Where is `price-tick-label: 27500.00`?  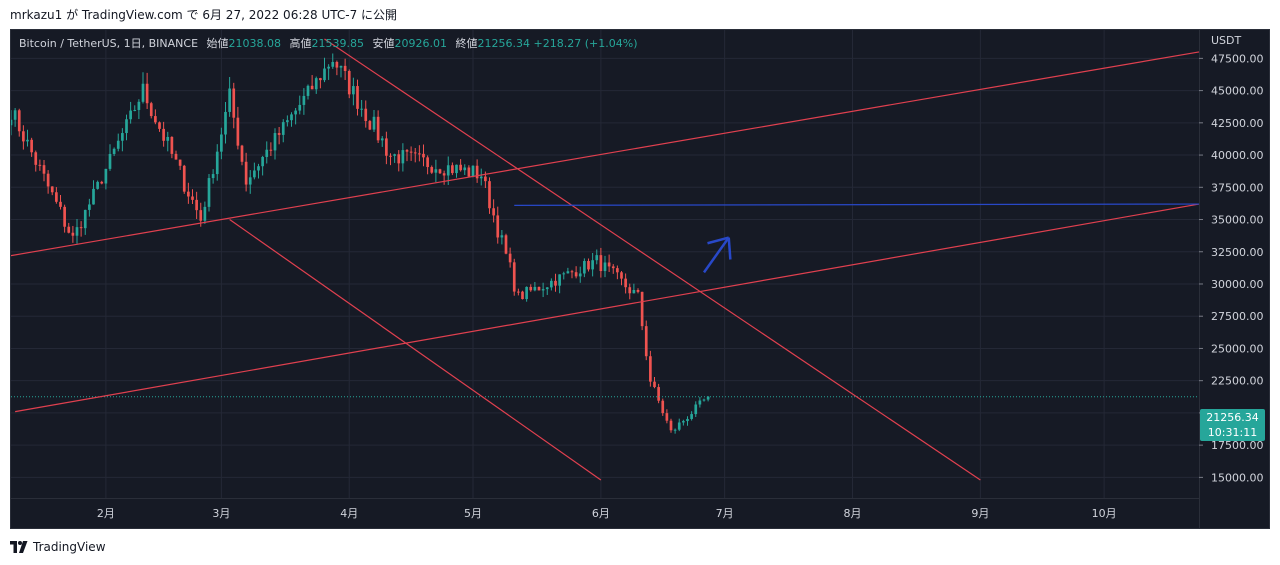
price-tick-label: 27500.00 is located at coordinates (1237, 316).